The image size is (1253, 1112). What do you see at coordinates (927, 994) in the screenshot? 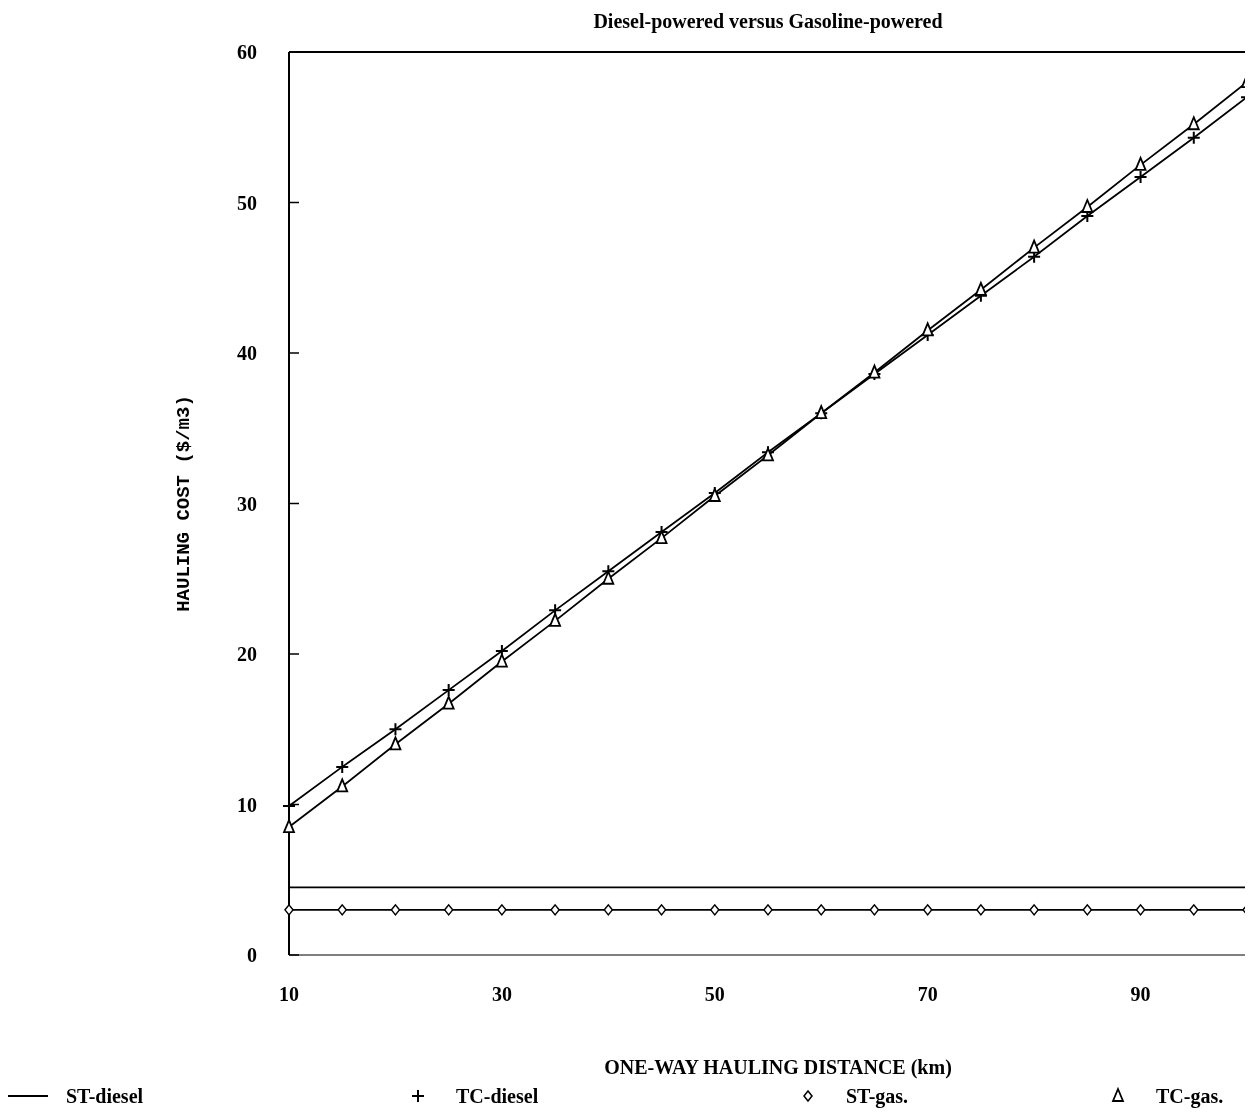
I see `x-tick-label: 70` at bounding box center [927, 994].